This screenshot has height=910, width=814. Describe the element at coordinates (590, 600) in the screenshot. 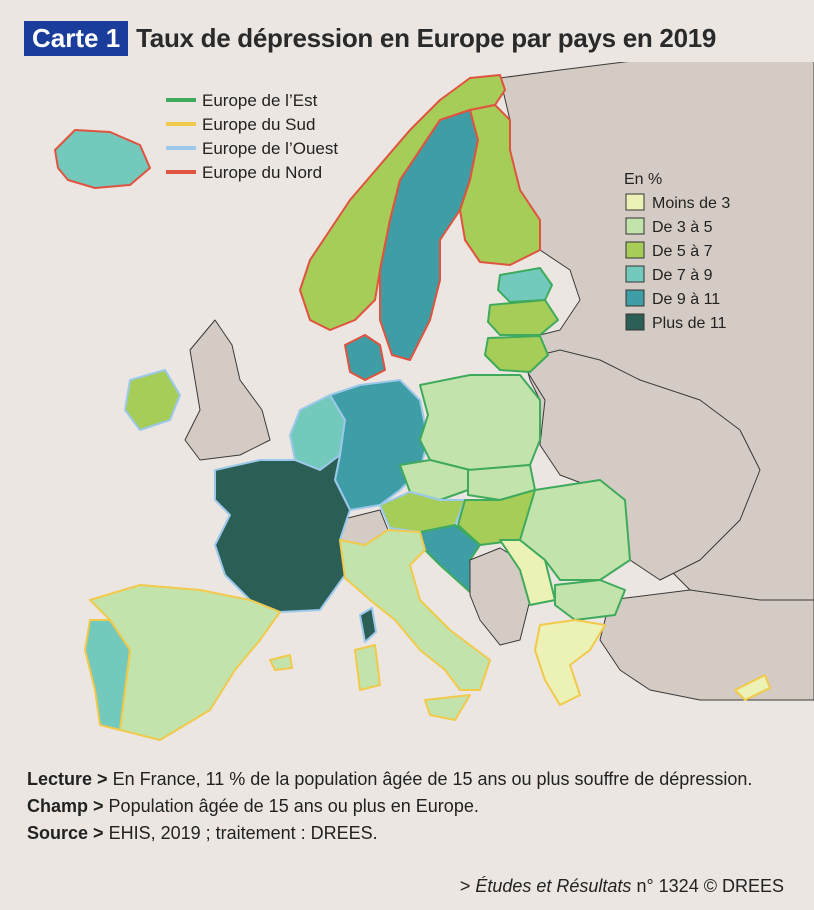

I see `country-bulgaria` at that location.